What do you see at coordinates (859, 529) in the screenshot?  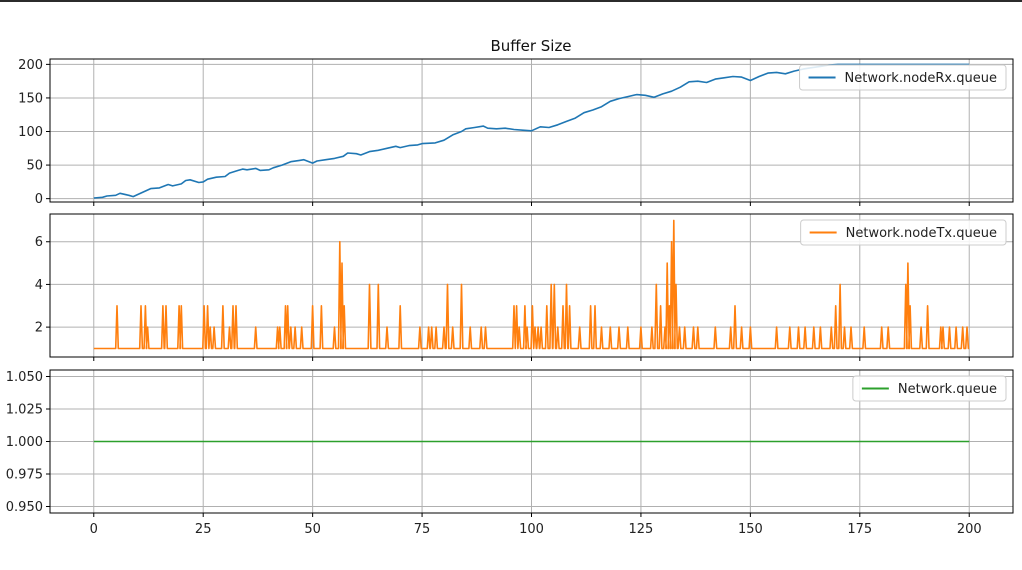 I see `x-tick-label: 175` at bounding box center [859, 529].